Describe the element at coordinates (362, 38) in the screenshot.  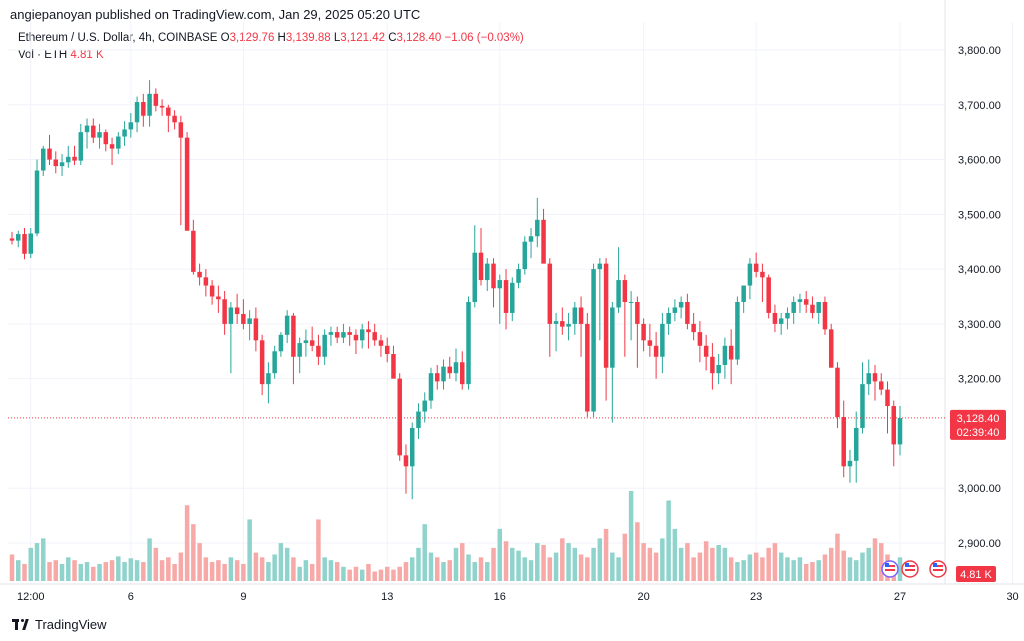
I see `low-value: 3,121.42` at that location.